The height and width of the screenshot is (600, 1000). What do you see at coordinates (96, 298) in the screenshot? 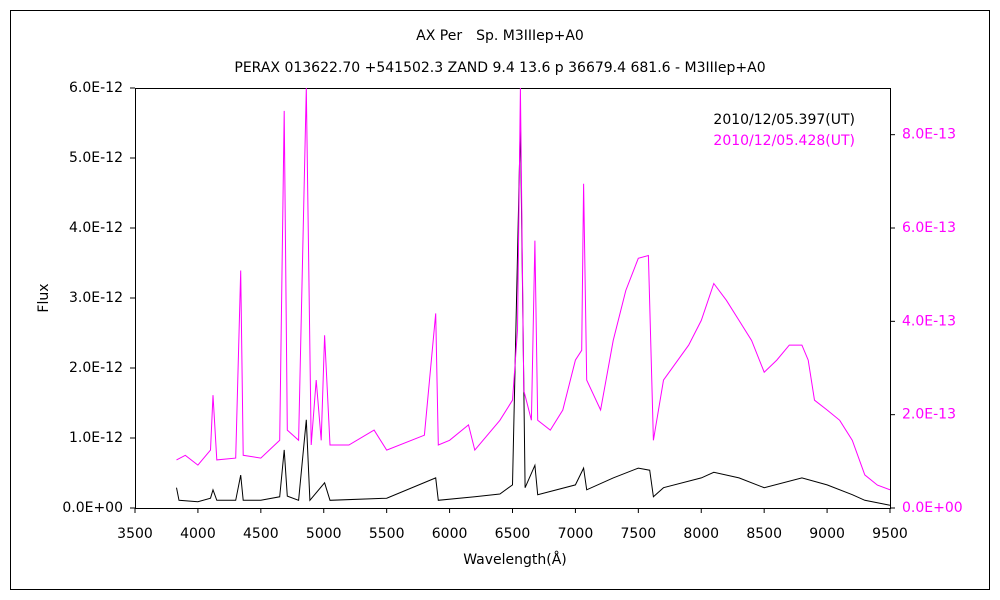
I see `y-tick-label: 3.0E-12` at bounding box center [96, 298].